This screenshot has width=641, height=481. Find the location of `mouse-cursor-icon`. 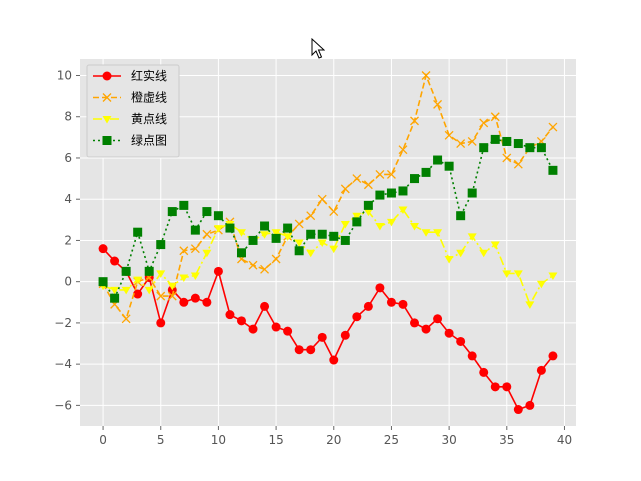

mouse-cursor-icon is located at coordinates (318, 48).